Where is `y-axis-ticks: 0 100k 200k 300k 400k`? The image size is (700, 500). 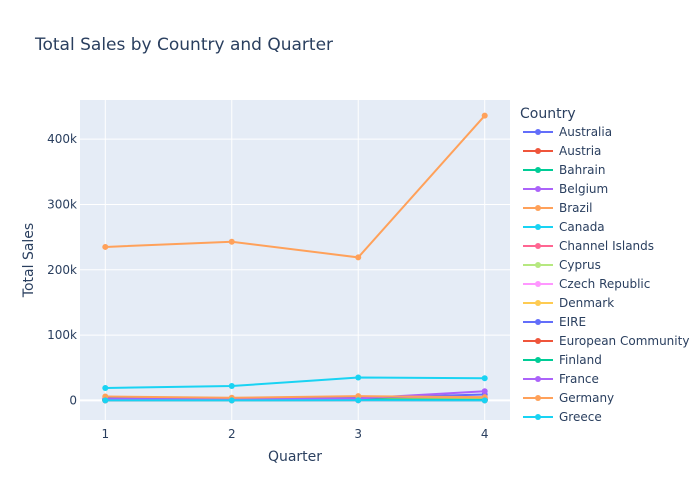
y-axis-ticks: 0 100k 200k 300k 400k is located at coordinates (62, 269).